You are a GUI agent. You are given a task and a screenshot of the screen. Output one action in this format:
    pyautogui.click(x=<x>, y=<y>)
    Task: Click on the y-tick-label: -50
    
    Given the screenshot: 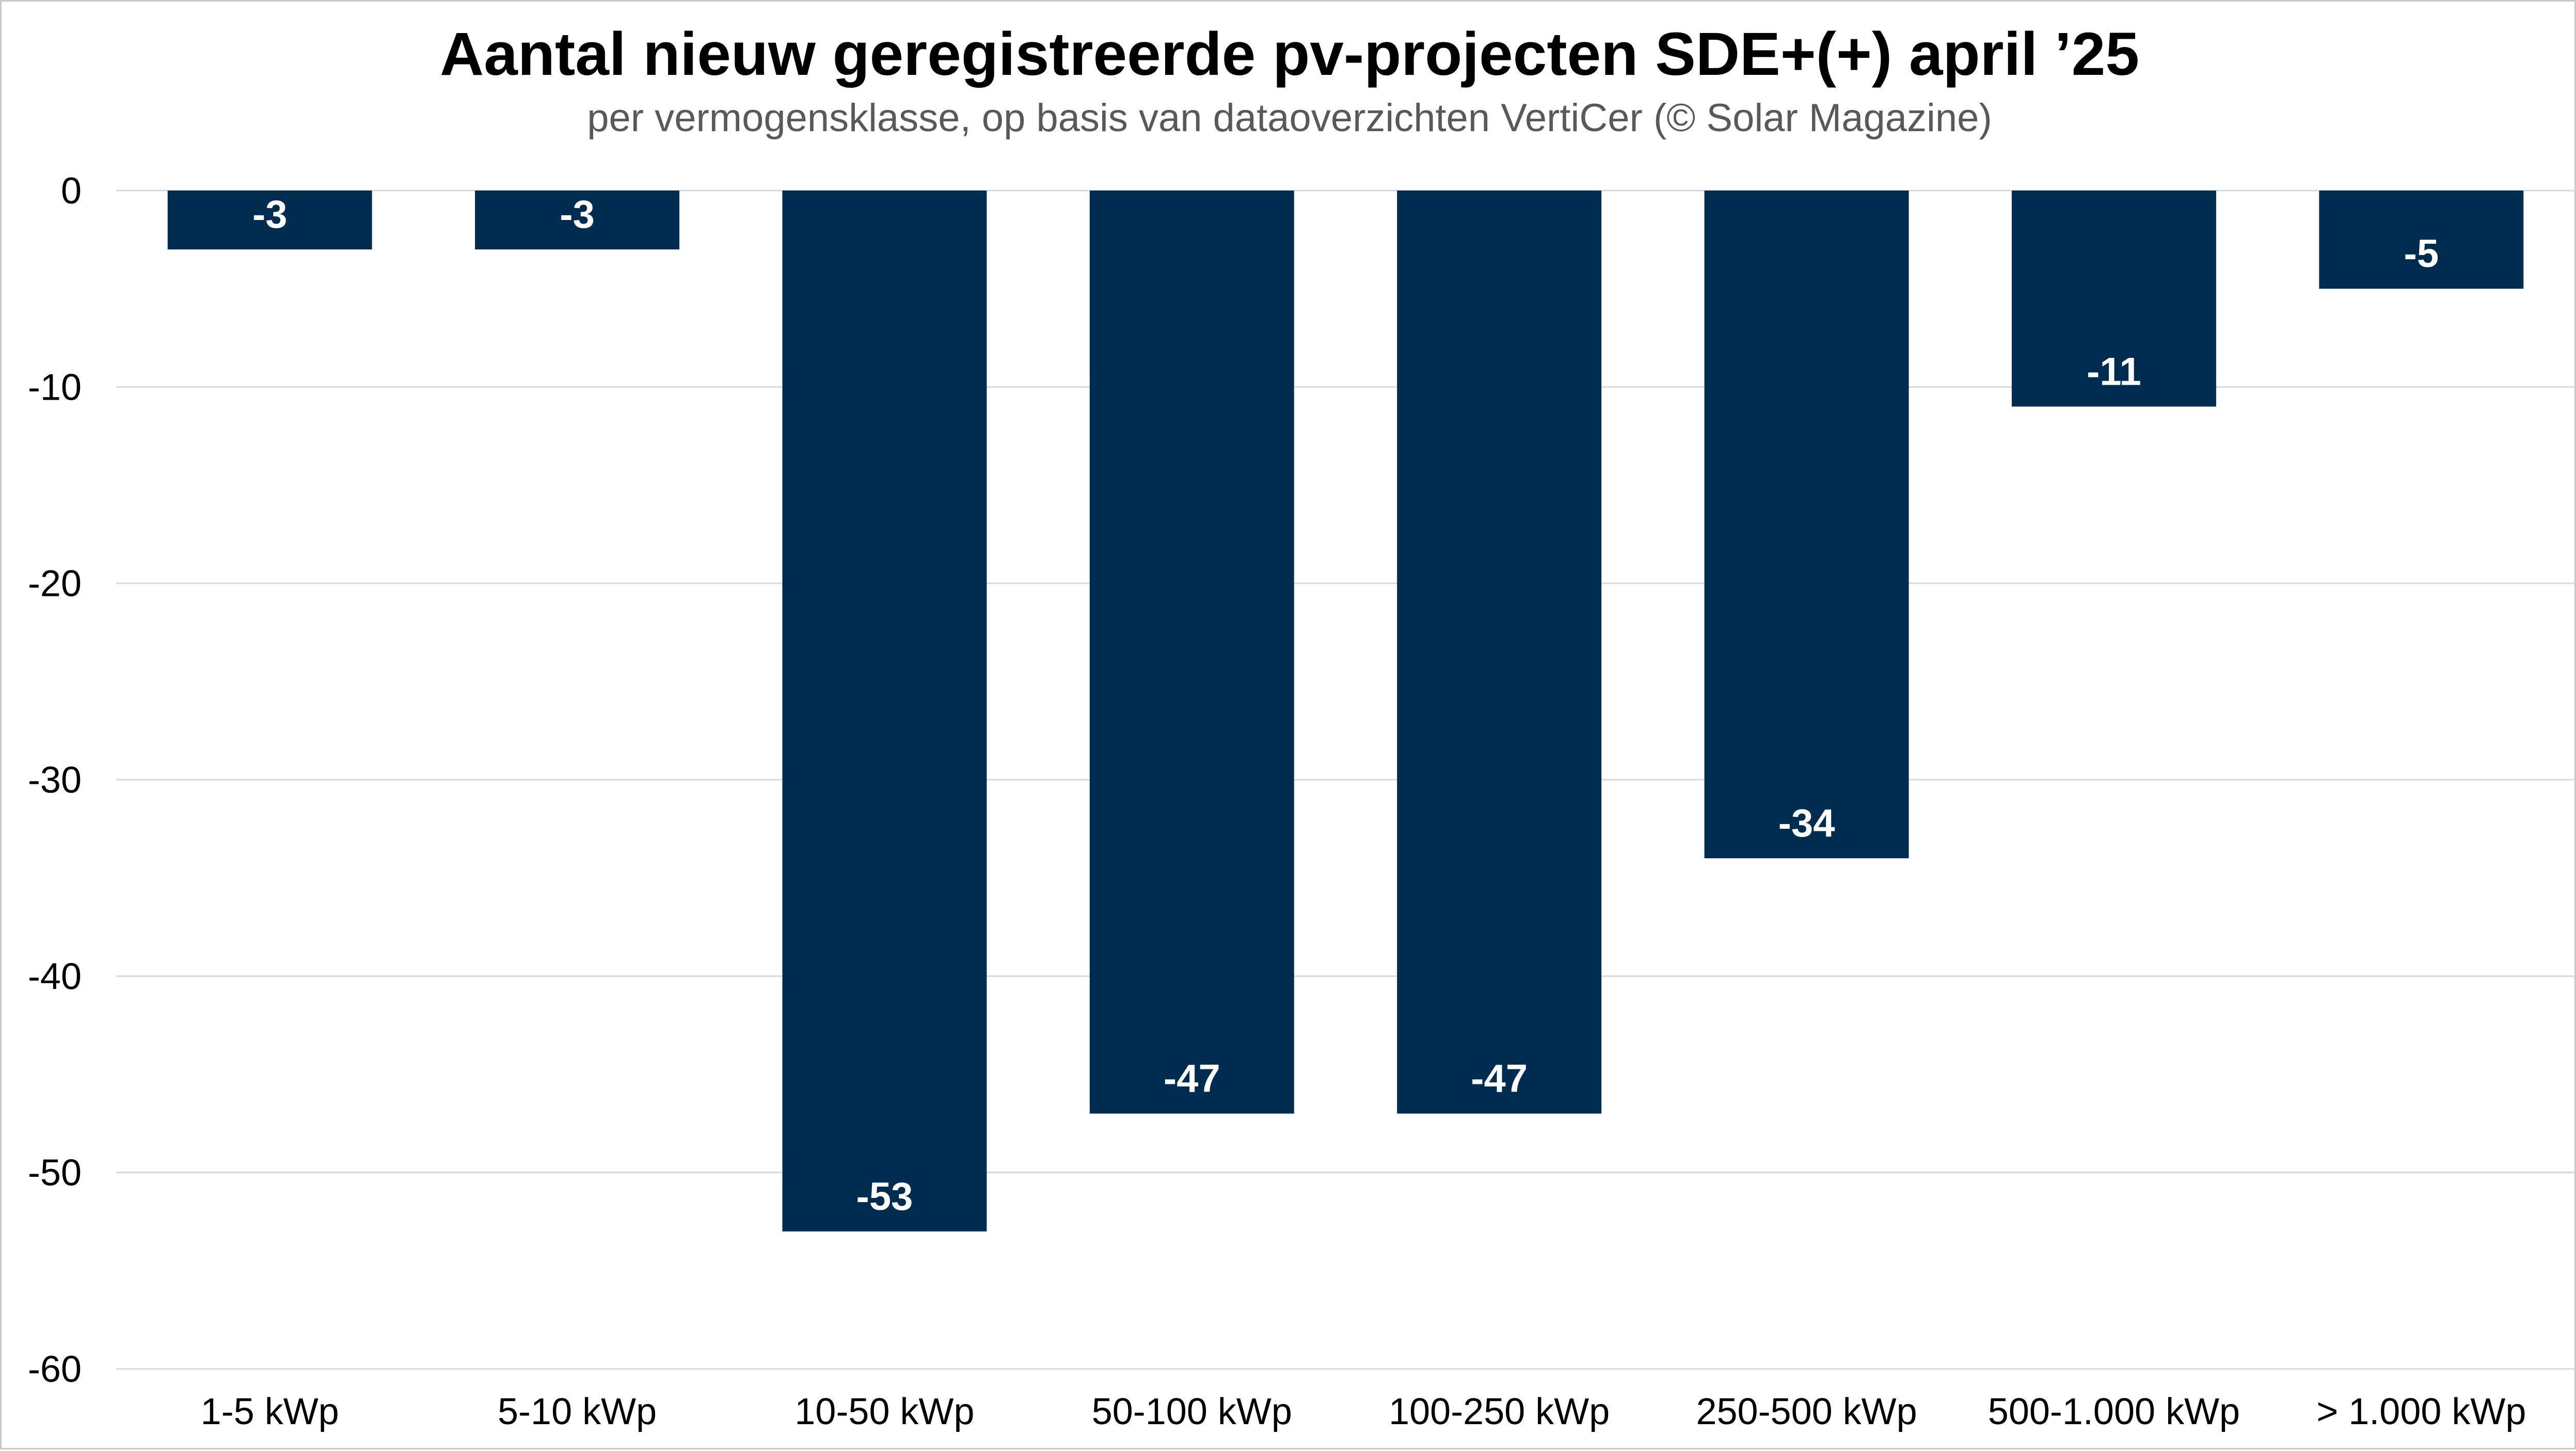 What is the action you would take?
    pyautogui.click(x=55, y=1173)
    